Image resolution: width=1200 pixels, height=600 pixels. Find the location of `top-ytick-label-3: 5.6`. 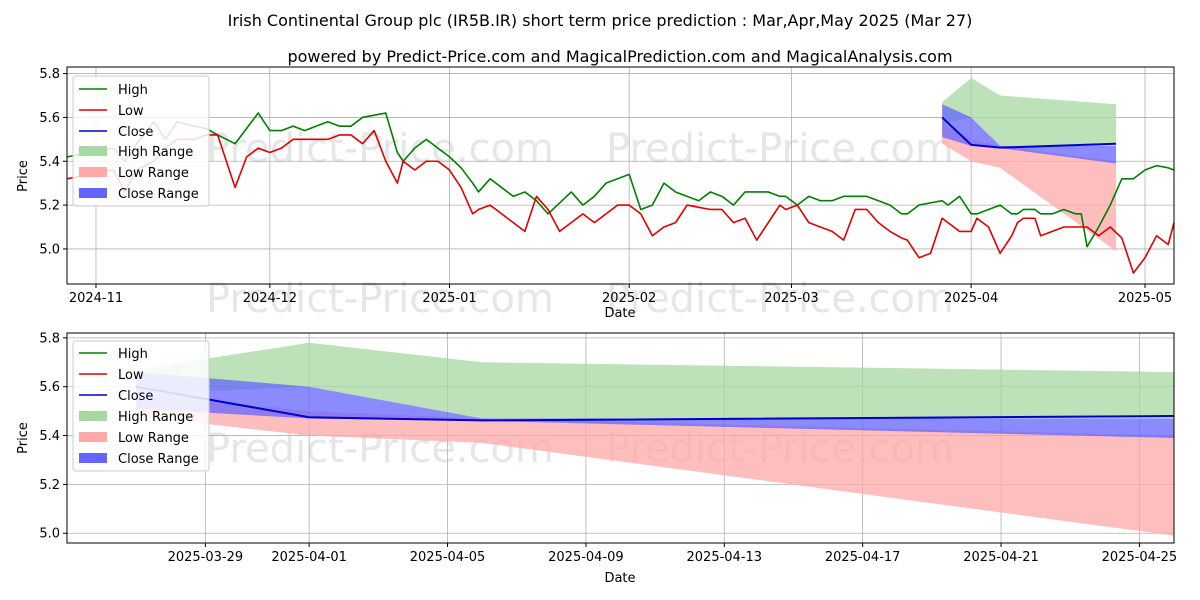

top-ytick-label-3: 5.6 is located at coordinates (49, 118).